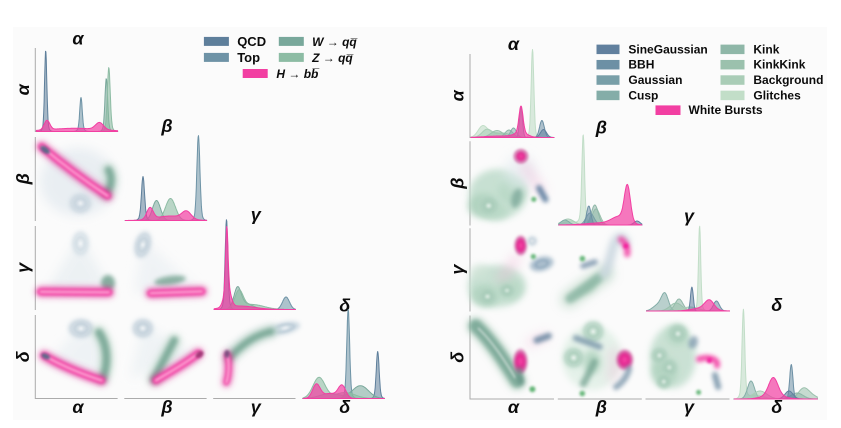 The width and height of the screenshot is (841, 428). What do you see at coordinates (248, 57) in the screenshot?
I see `svg-text: Top` at bounding box center [248, 57].